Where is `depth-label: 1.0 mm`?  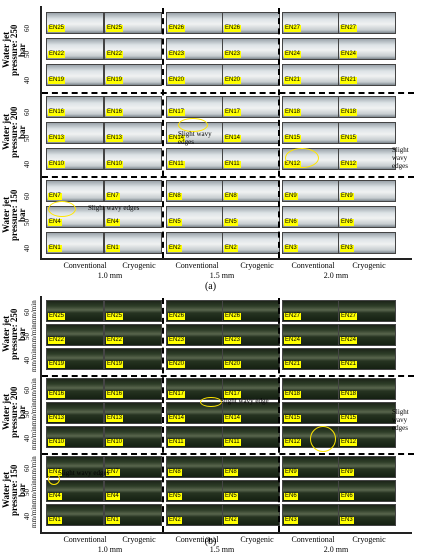
depth-label: 1.0 mm is located at coordinates (110, 275).